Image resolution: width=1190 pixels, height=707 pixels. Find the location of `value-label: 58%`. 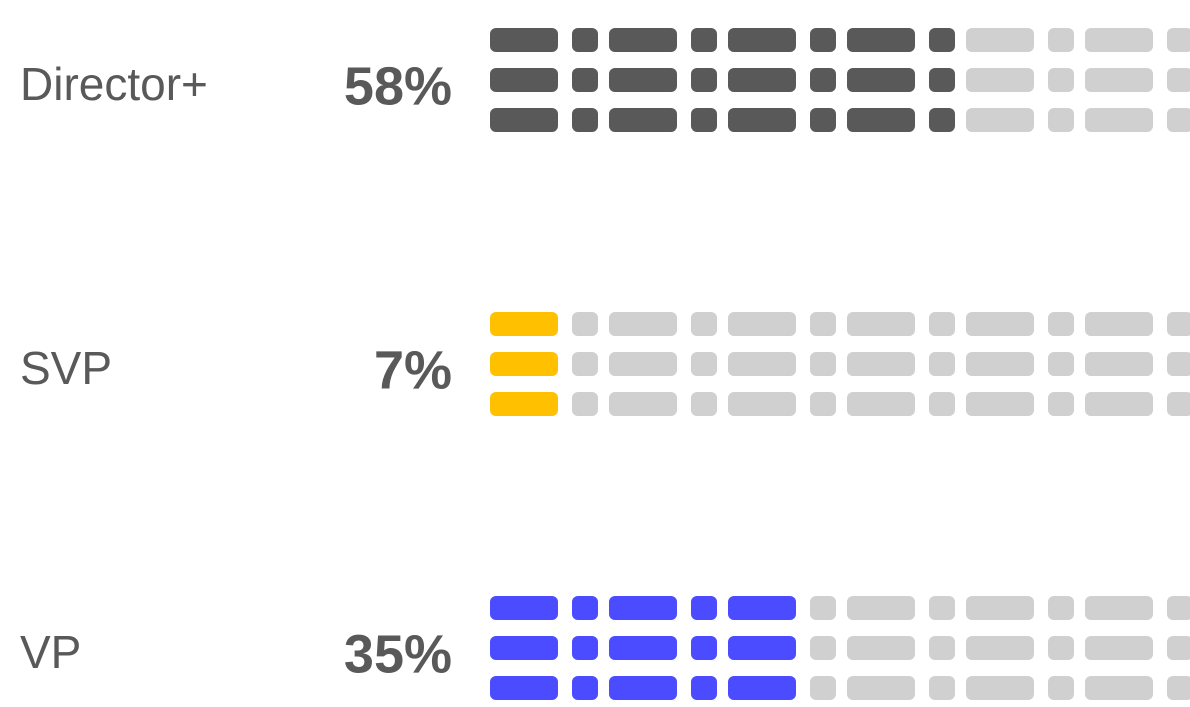

value-label: 58% is located at coordinates (398, 86).